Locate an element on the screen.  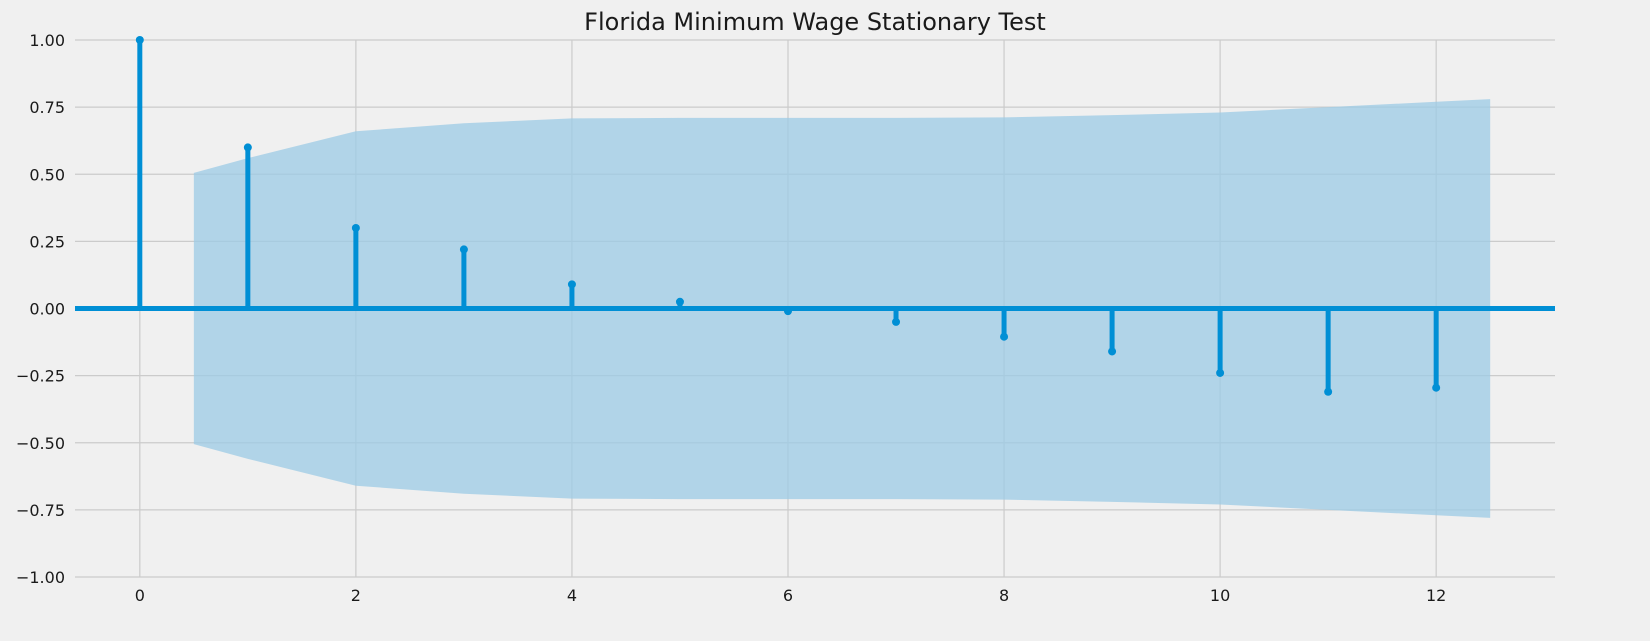
y-tick-label: −1.00 is located at coordinates (40, 577).